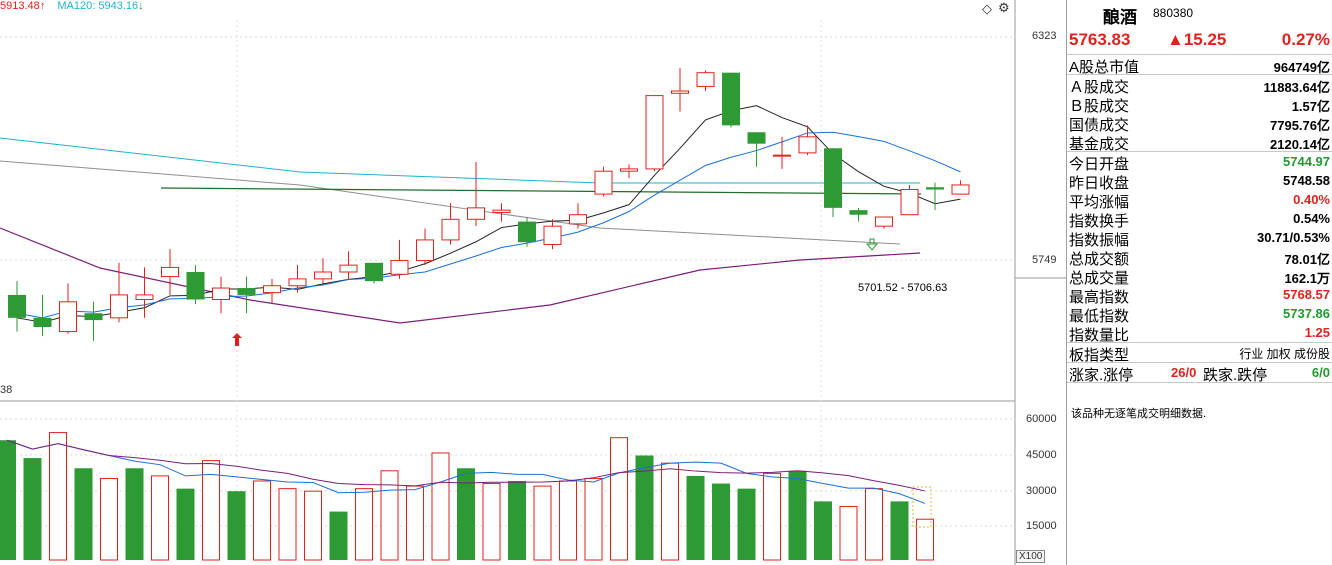  I want to click on quote-row-value: 行业 加权 成份股, so click(1284, 354).